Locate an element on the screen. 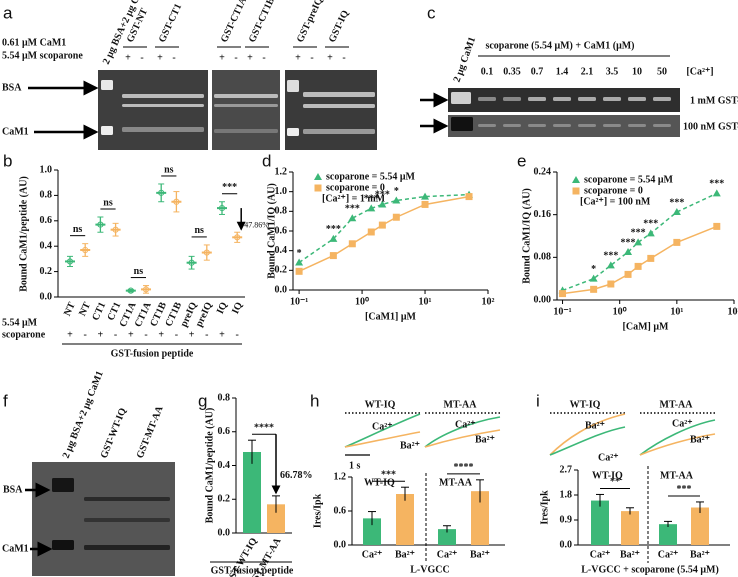  x-tick-label: IQ is located at coordinates (237, 307).